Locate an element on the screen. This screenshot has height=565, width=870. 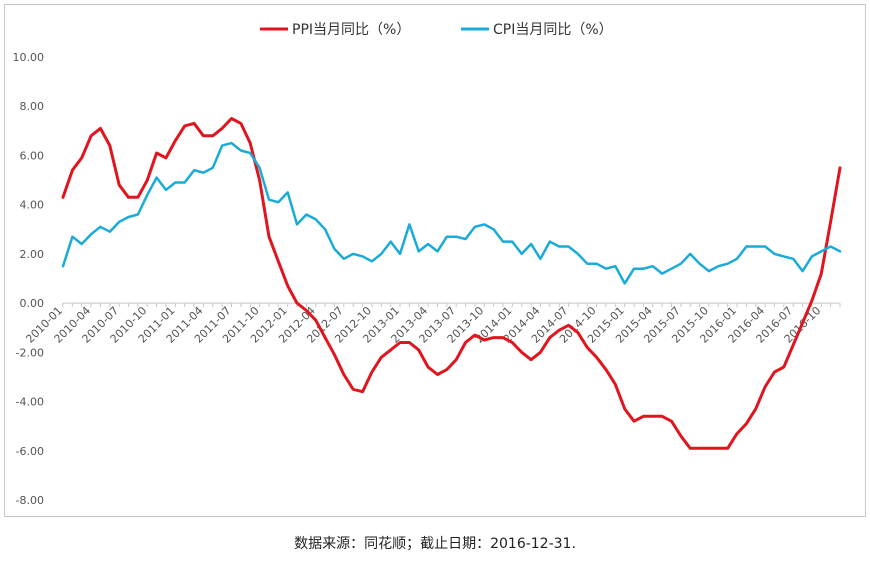
y-tick-label: -2.00 is located at coordinates (30, 352).